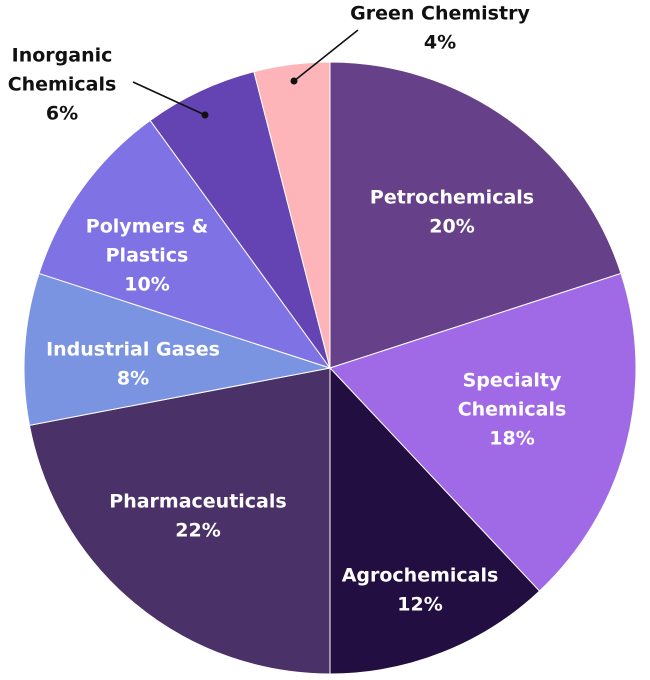 This screenshot has height=680, width=650. What do you see at coordinates (512, 381) in the screenshot?
I see `slice-name: Specialty` at bounding box center [512, 381].